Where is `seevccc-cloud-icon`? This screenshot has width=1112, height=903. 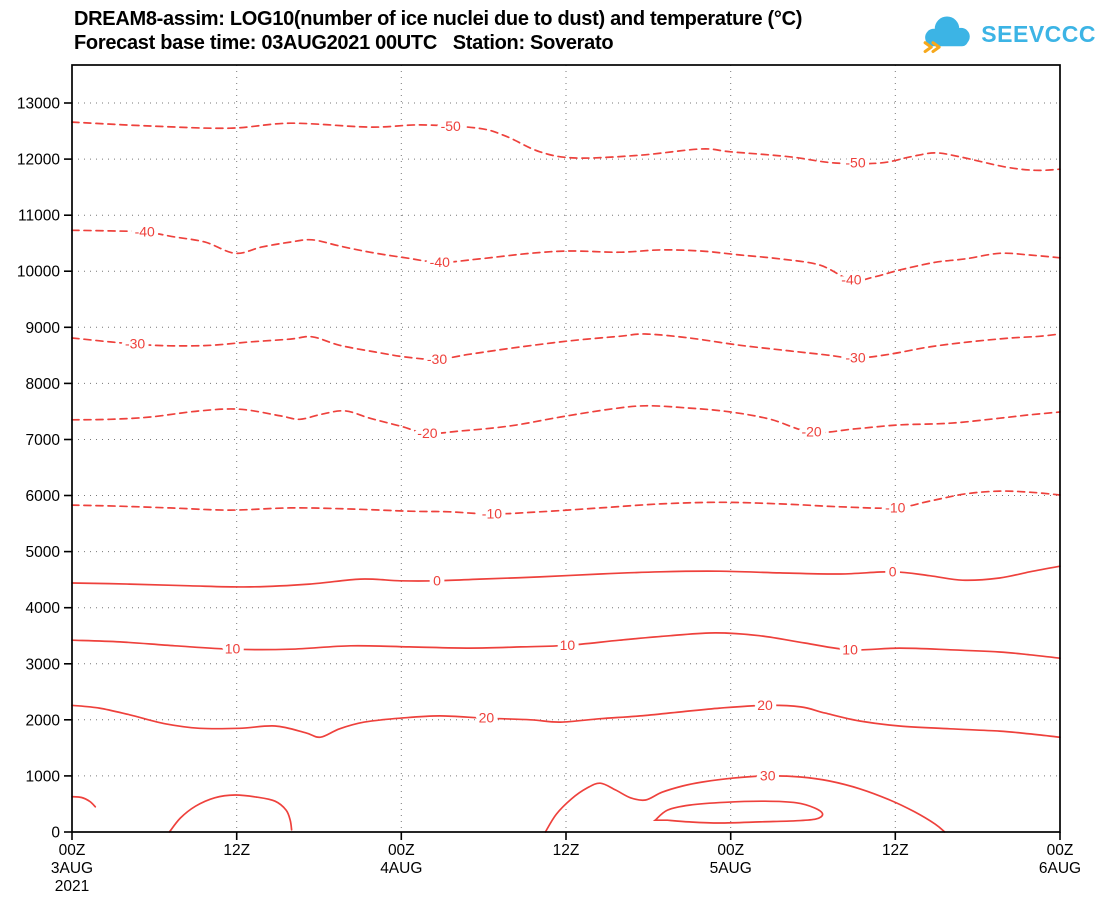
seevccc-cloud-icon is located at coordinates (947, 35).